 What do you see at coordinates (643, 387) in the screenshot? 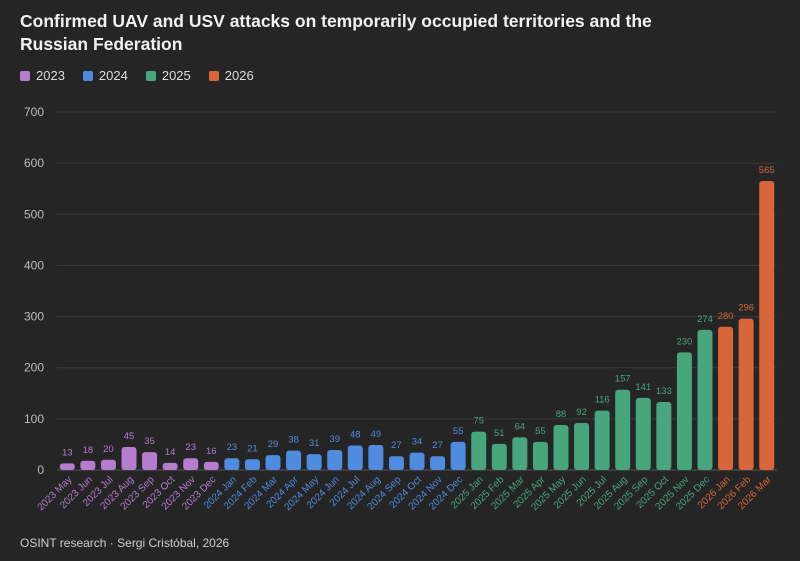
I see `data-label: 141` at bounding box center [643, 387].